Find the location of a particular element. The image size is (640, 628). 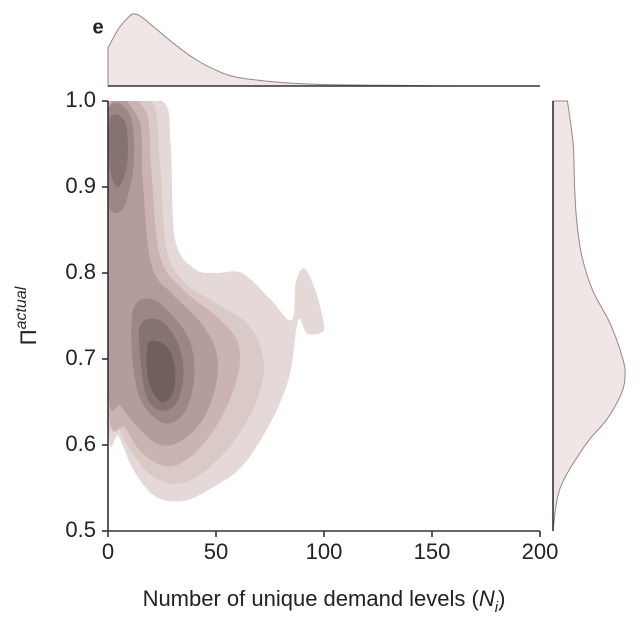

x-label-var: N is located at coordinates (487, 598).